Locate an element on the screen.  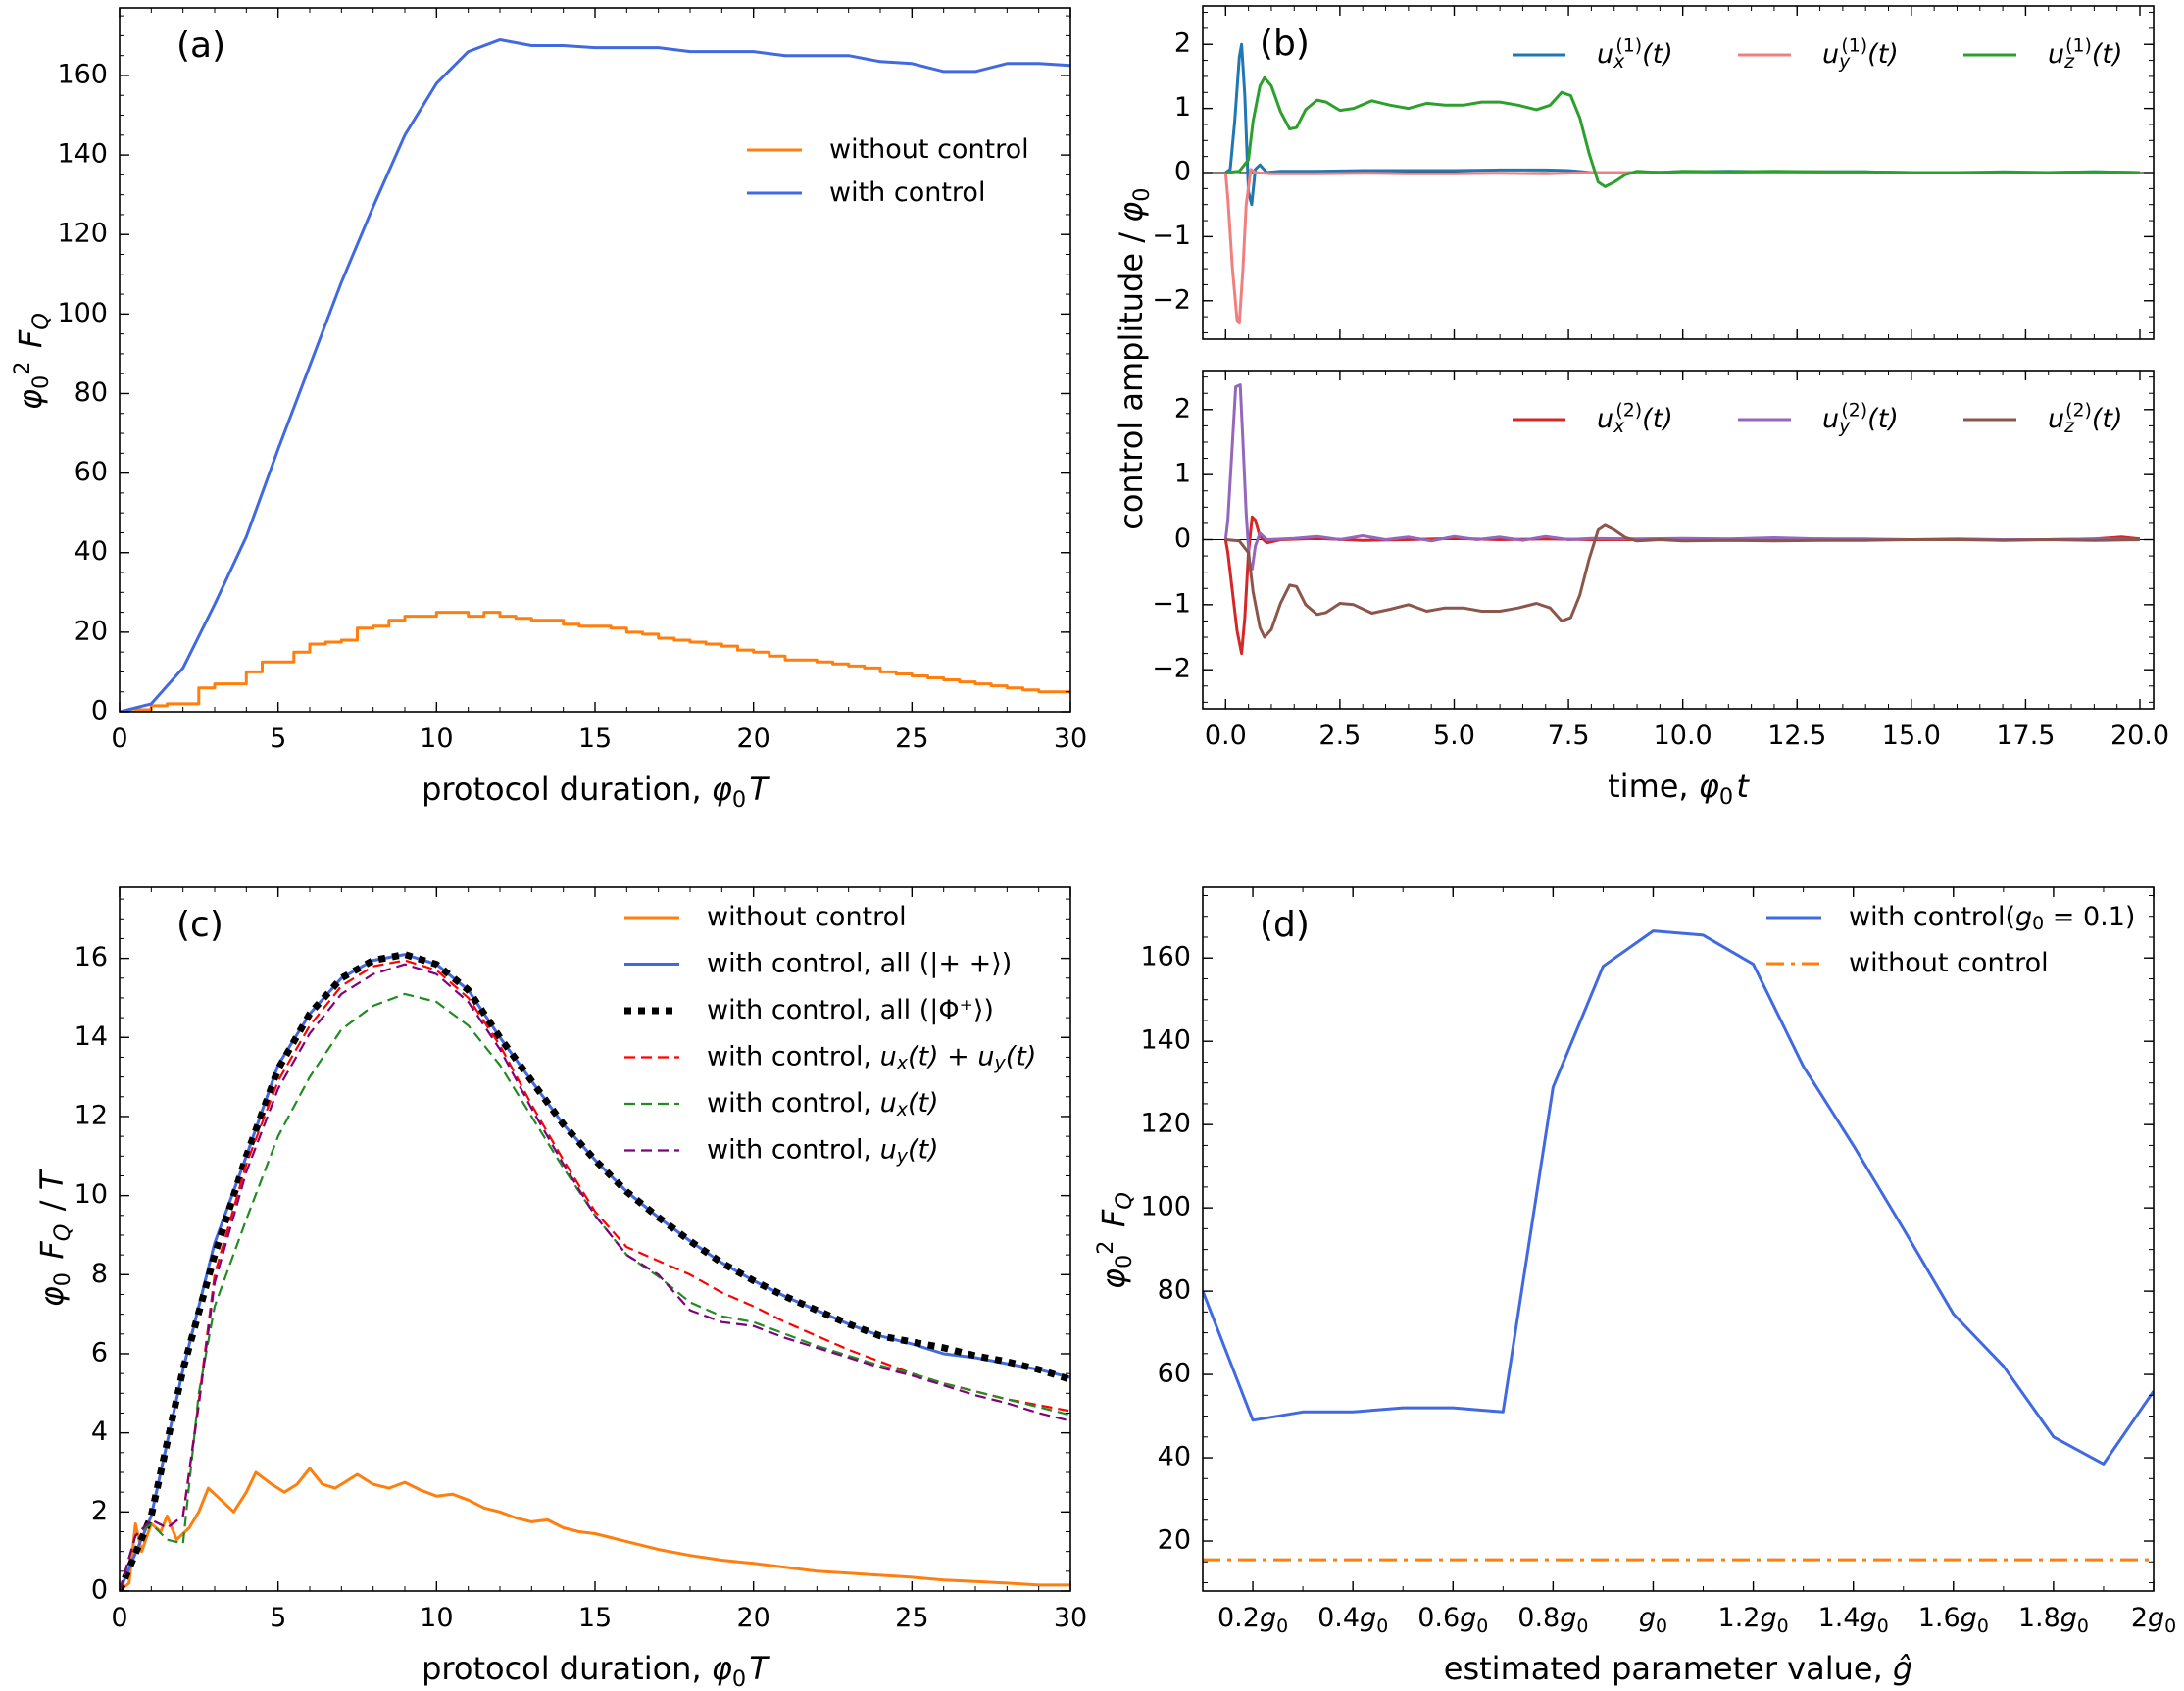
x-axis-label: estimated parameter value, ĝ is located at coordinates (1678, 1669).